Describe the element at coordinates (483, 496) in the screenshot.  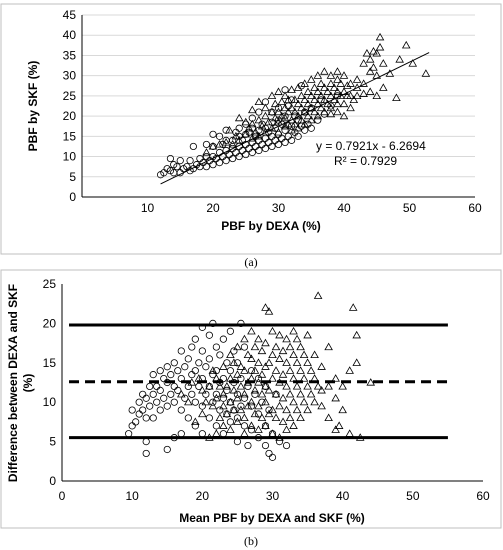
I see `chart-b-x-tick-label: 60` at that location.